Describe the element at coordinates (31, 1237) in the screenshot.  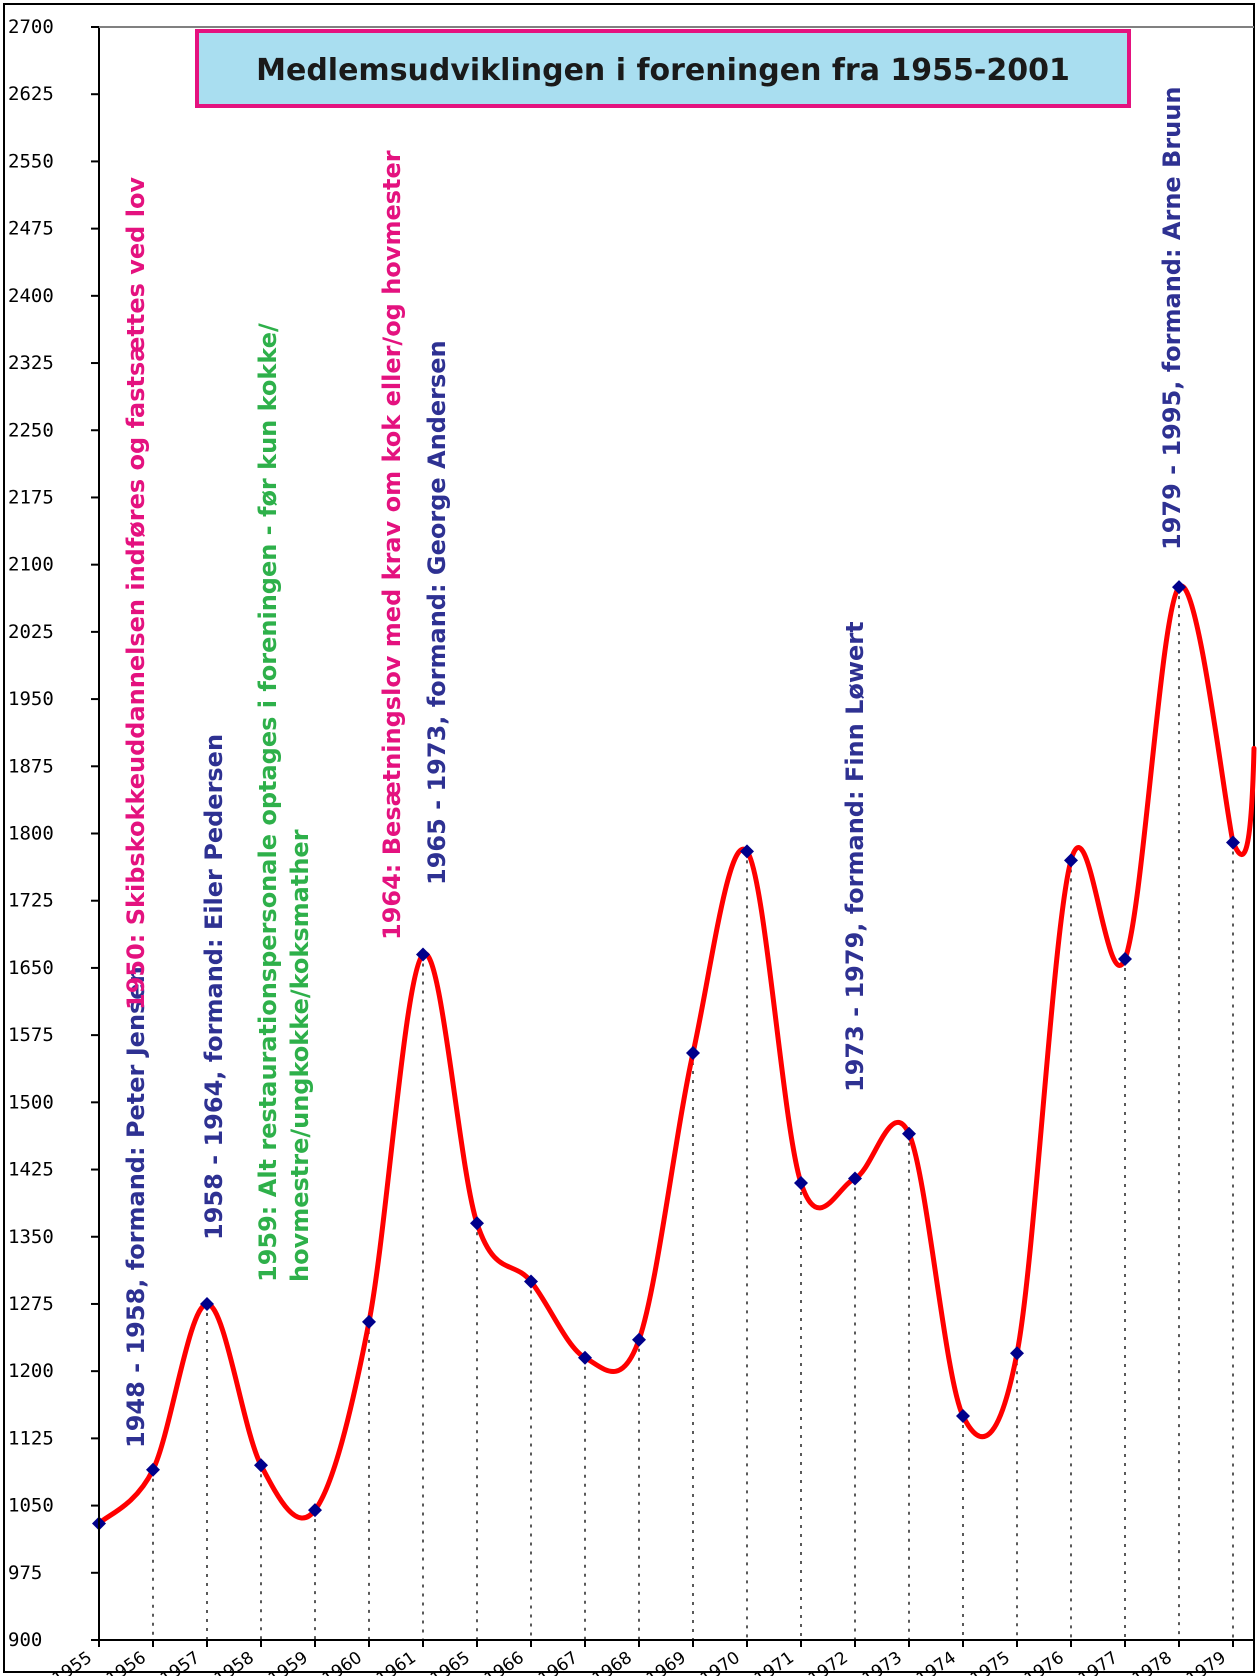
I see `y-tick-label: 1350` at that location.